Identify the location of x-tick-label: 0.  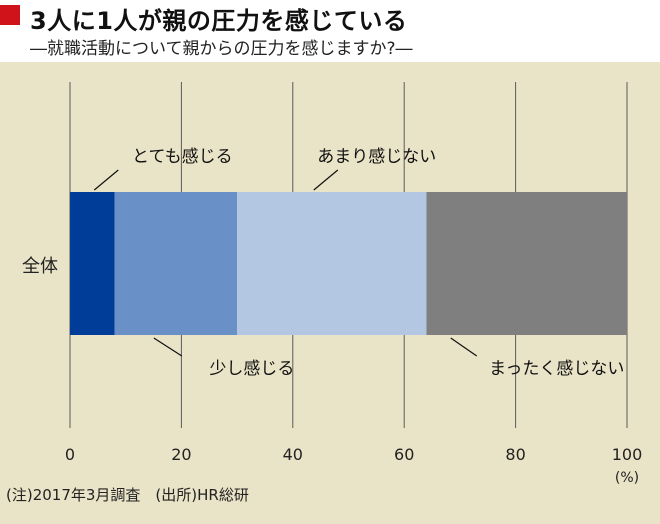
(70, 454).